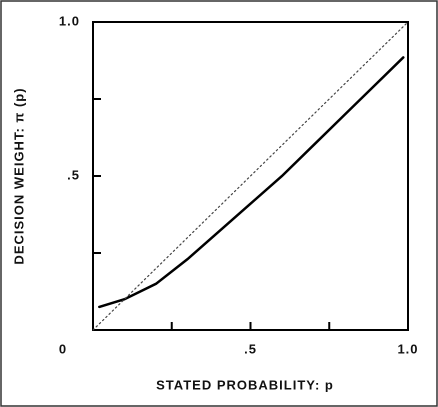 The width and height of the screenshot is (438, 407). What do you see at coordinates (250, 348) in the screenshot?
I see `x-tick-label: .5` at bounding box center [250, 348].